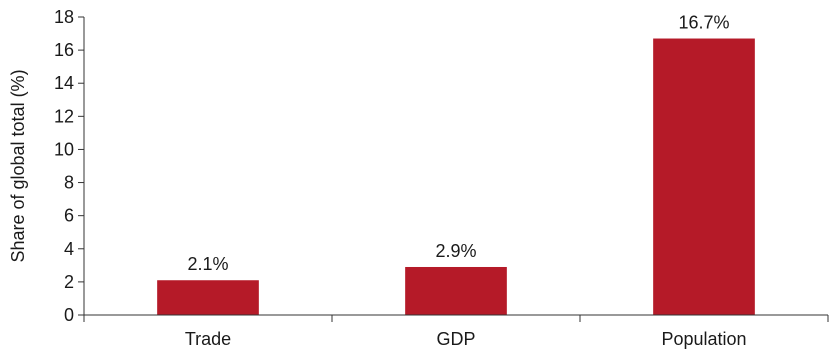 This screenshot has height=357, width=829. Describe the element at coordinates (208, 339) in the screenshot. I see `category-label-trade: Trade` at that location.